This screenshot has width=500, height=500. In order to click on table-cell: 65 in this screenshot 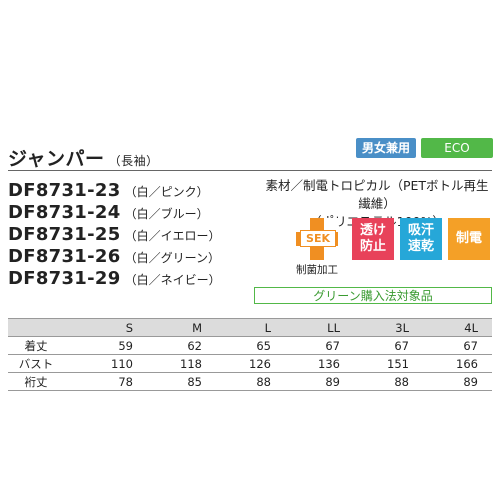, I will do `click(263, 345)`.